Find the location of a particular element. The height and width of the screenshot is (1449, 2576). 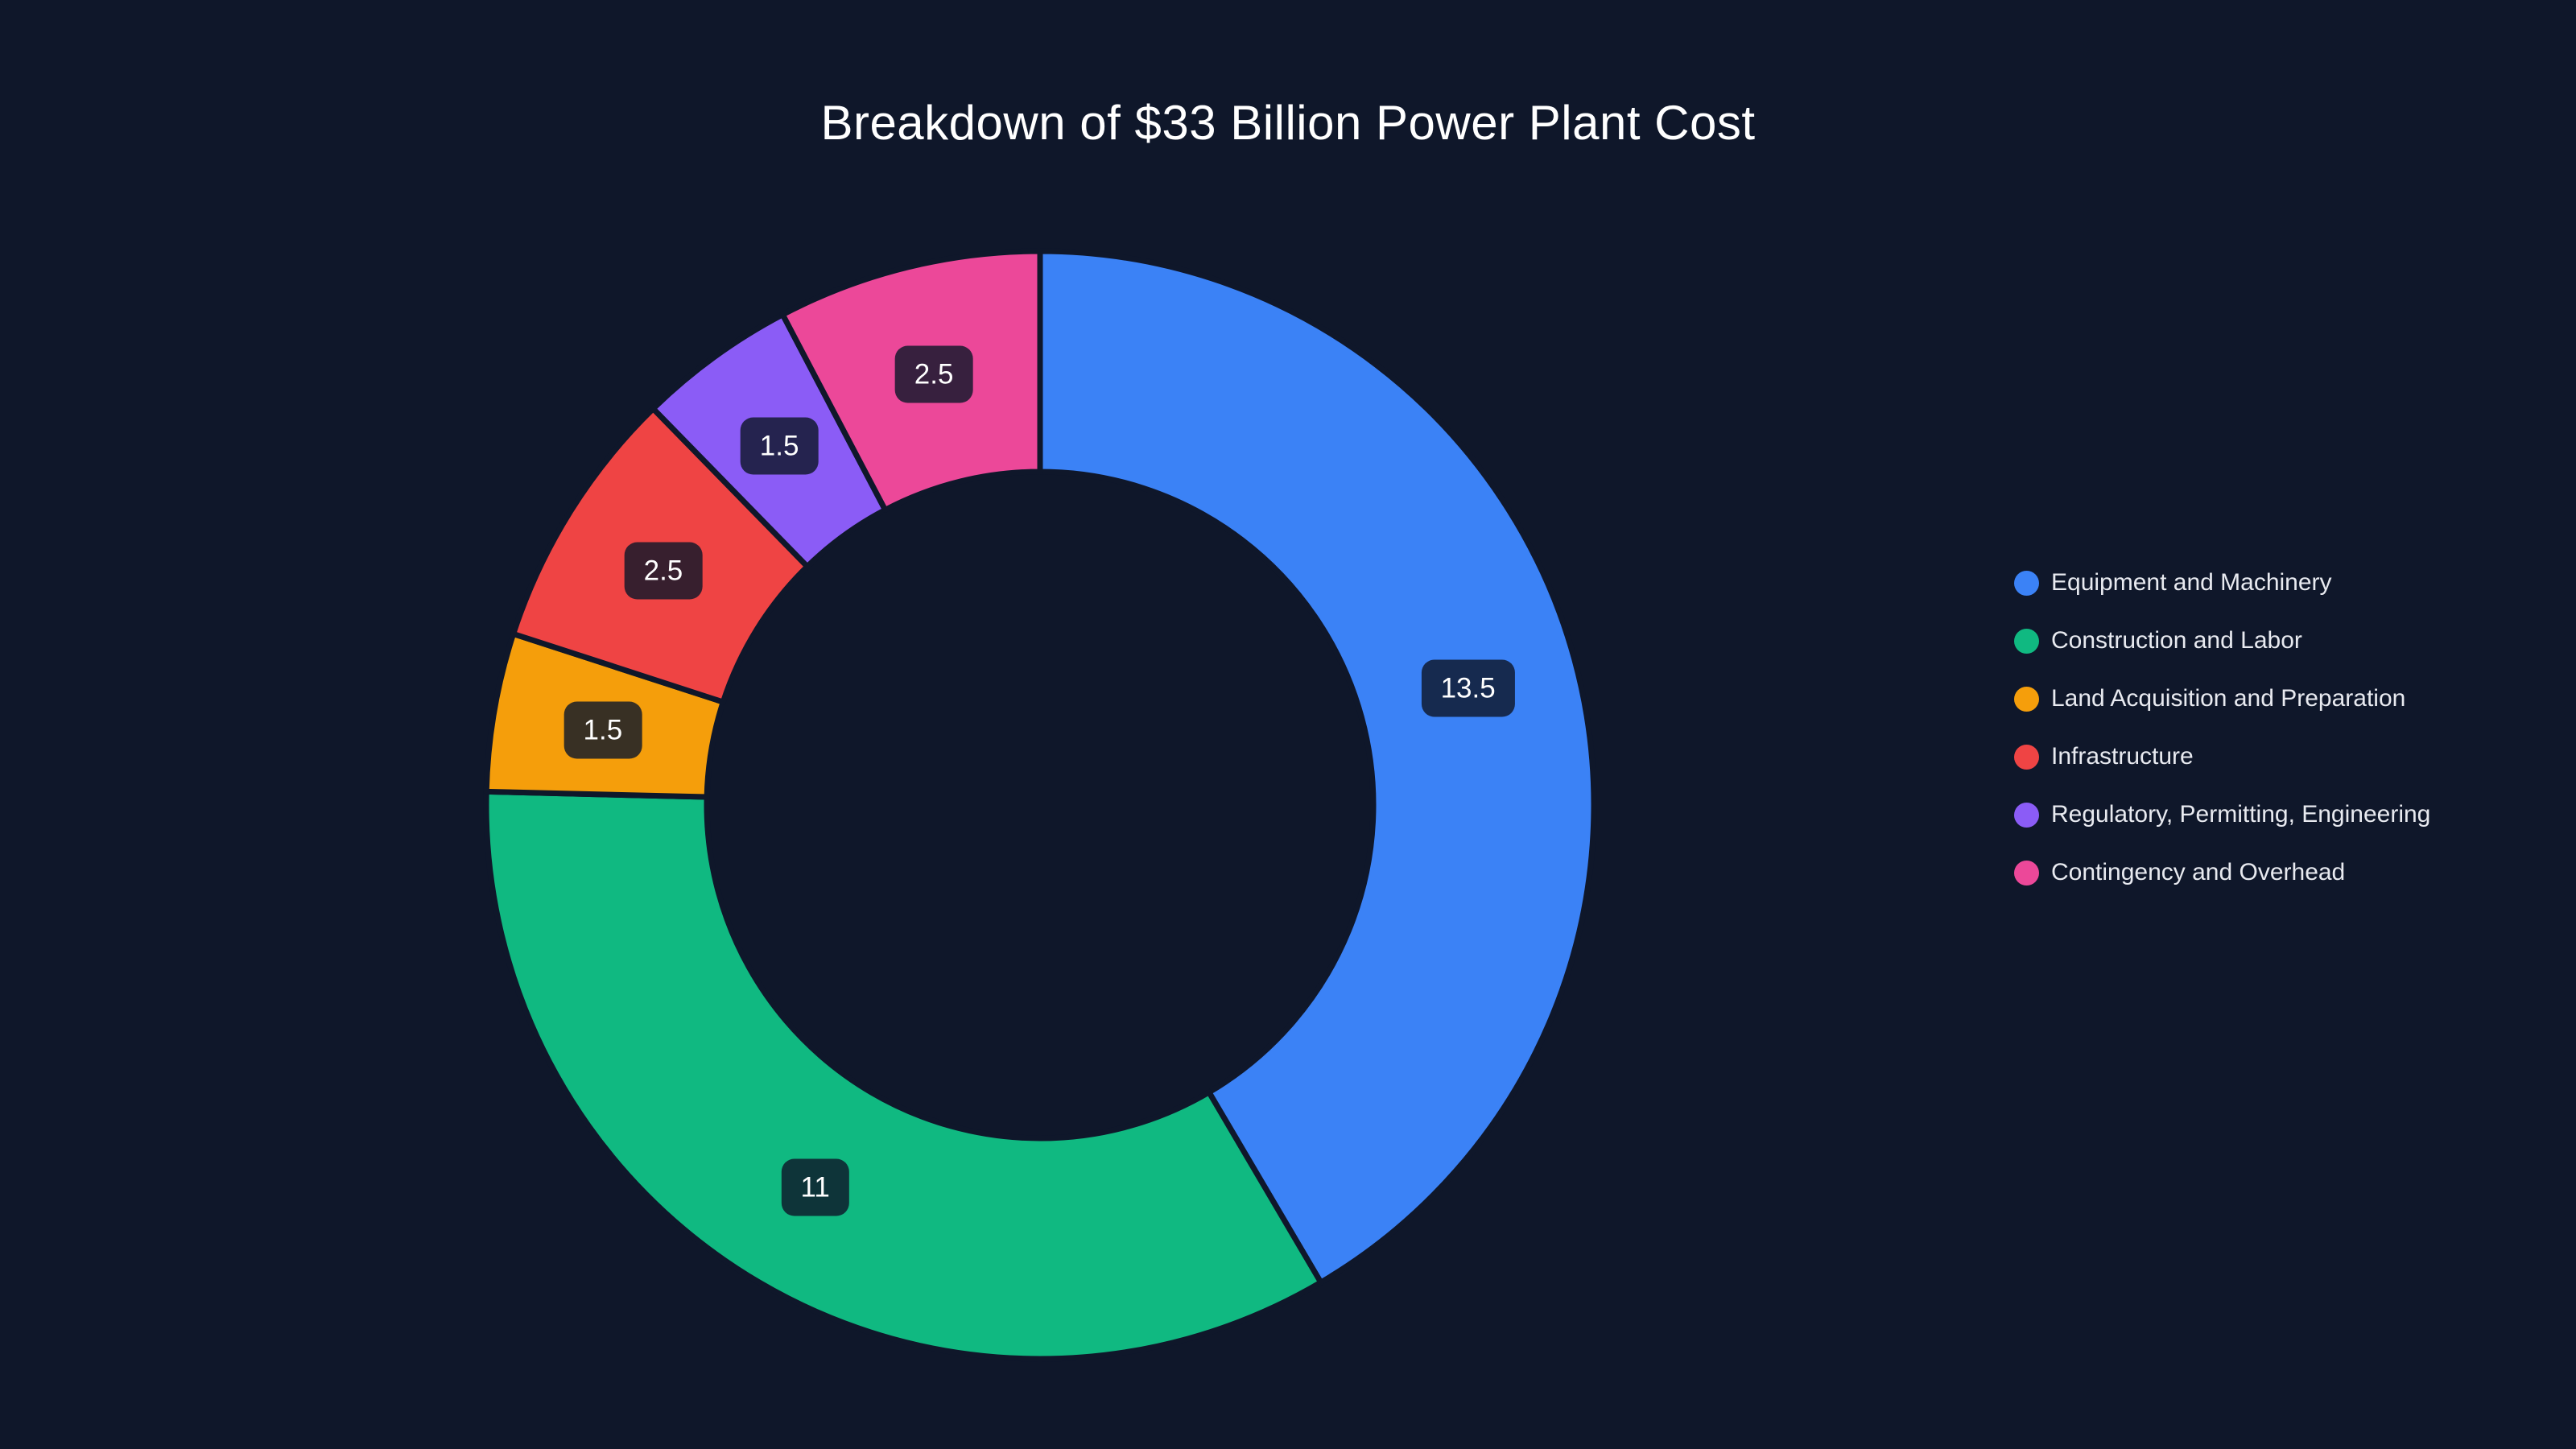

legend-item-2: Construction and Labor is located at coordinates (2222, 641).